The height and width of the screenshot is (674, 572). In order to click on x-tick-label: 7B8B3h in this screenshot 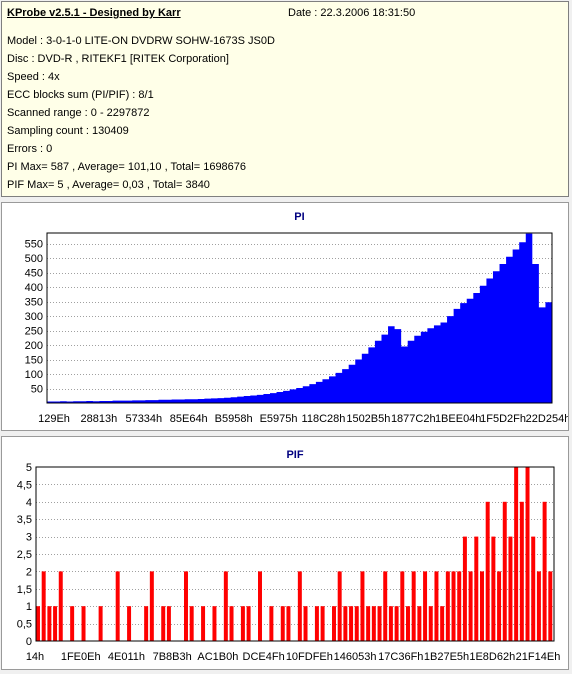, I will do `click(172, 657)`.